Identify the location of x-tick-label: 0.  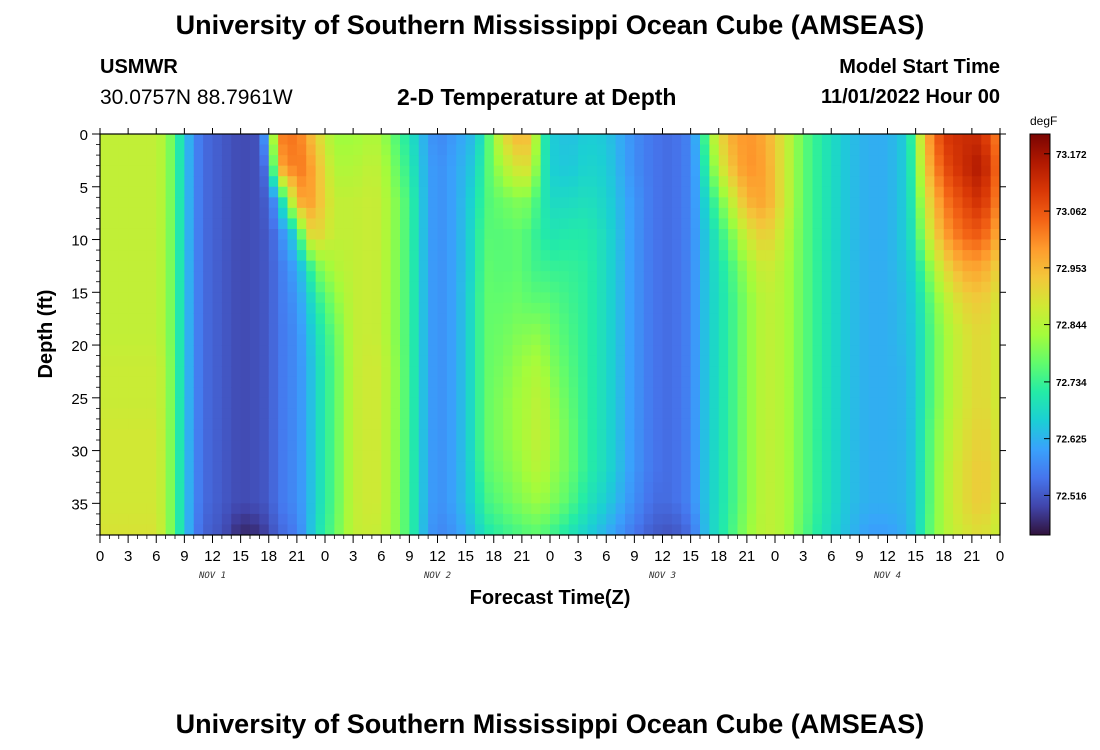
(100, 556).